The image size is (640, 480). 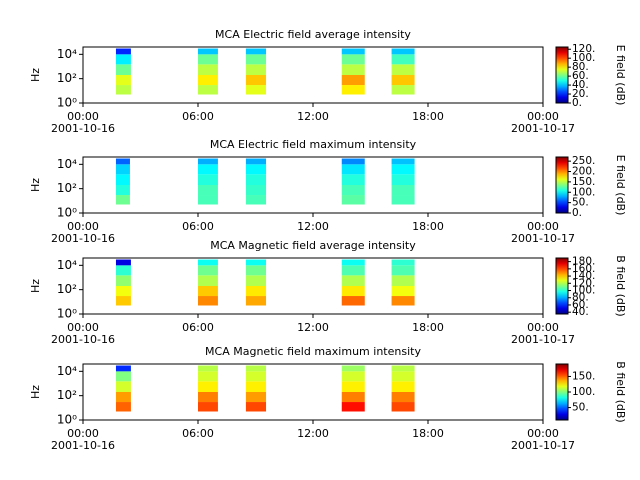 What do you see at coordinates (35, 286) in the screenshot?
I see `y-axis-label: Hz` at bounding box center [35, 286].